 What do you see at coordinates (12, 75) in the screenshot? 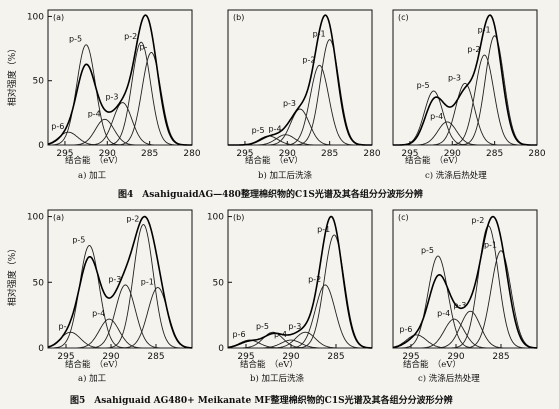
I see `fig4-ylabel: 相对强度（%）` at bounding box center [12, 75].